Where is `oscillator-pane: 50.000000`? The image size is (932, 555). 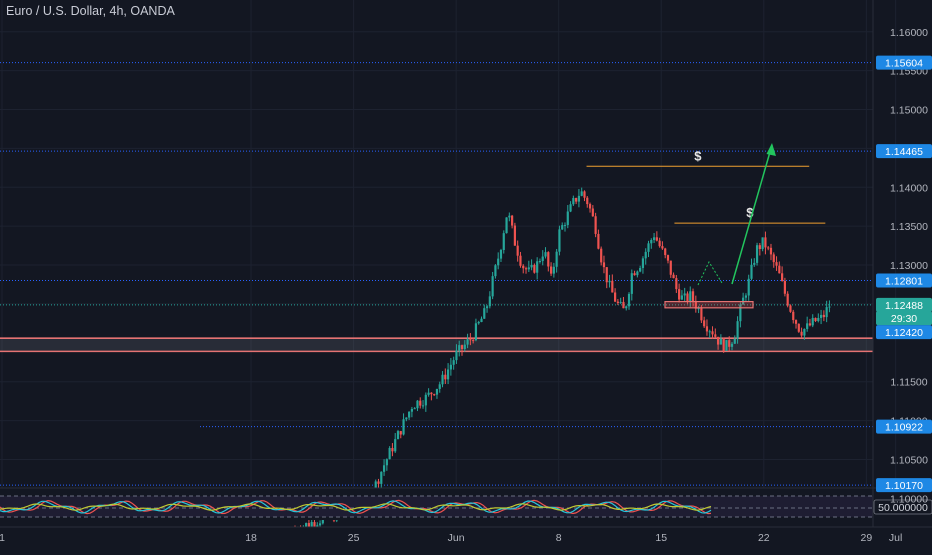
oscillator-pane: 50.000000 is located at coordinates (466, 503).